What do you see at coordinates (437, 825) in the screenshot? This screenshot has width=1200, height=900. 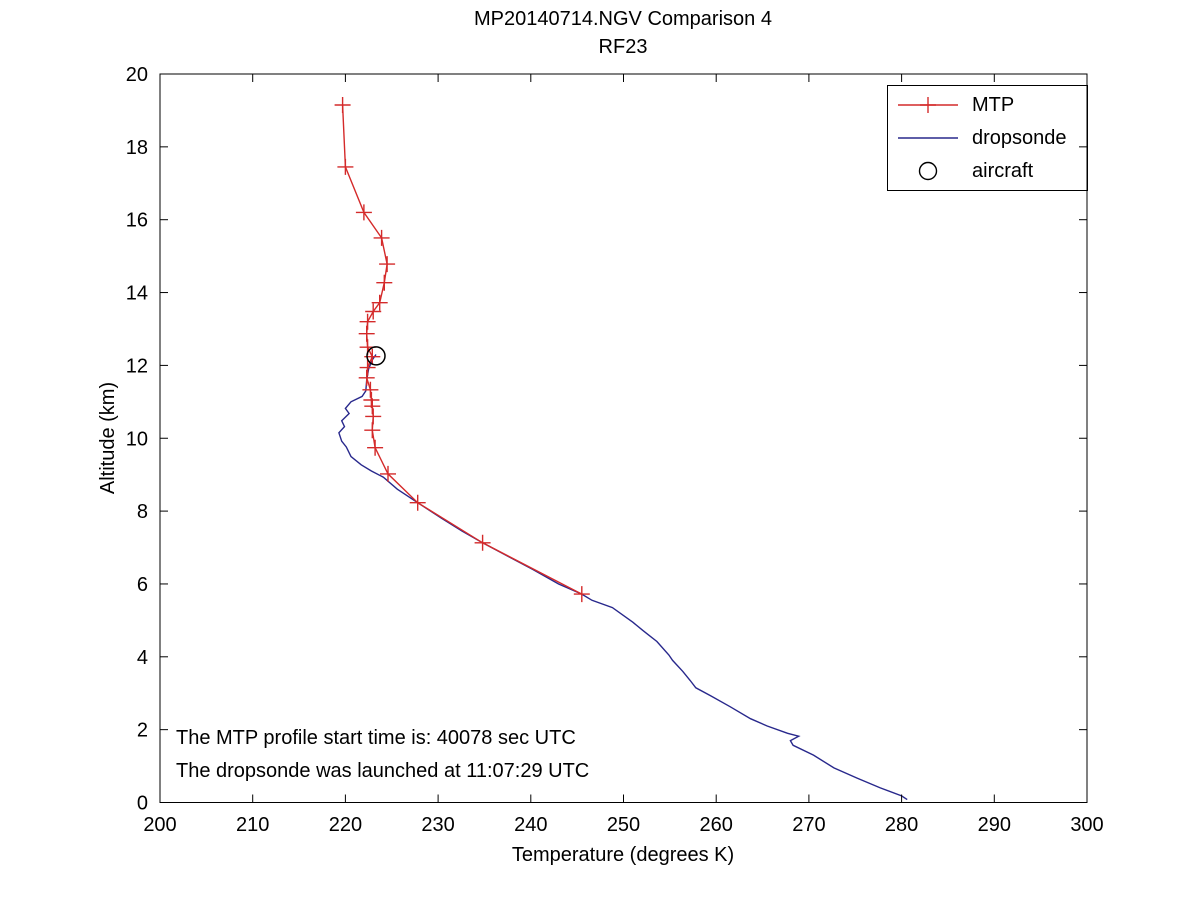 I see `x-tick-label: 230` at bounding box center [437, 825].